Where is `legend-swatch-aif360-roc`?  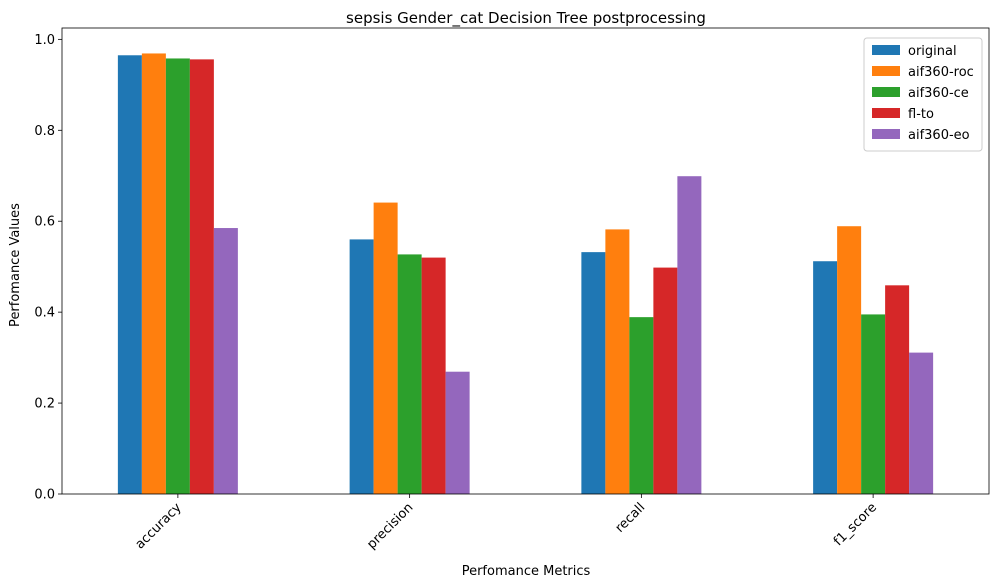 legend-swatch-aif360-roc is located at coordinates (886, 71).